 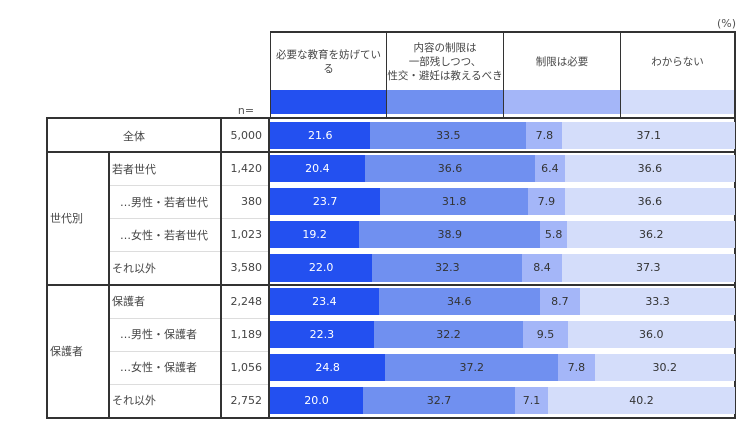 What do you see at coordinates (246, 301) in the screenshot?
I see `row-n: 2,248` at bounding box center [246, 301].